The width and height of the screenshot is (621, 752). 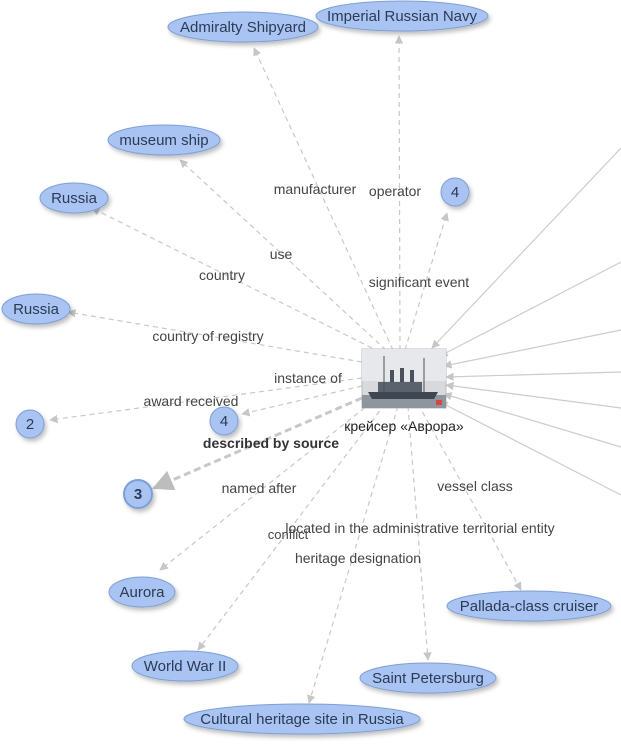 I want to click on edge-label-country-of-registry: country of registry, so click(x=207, y=336).